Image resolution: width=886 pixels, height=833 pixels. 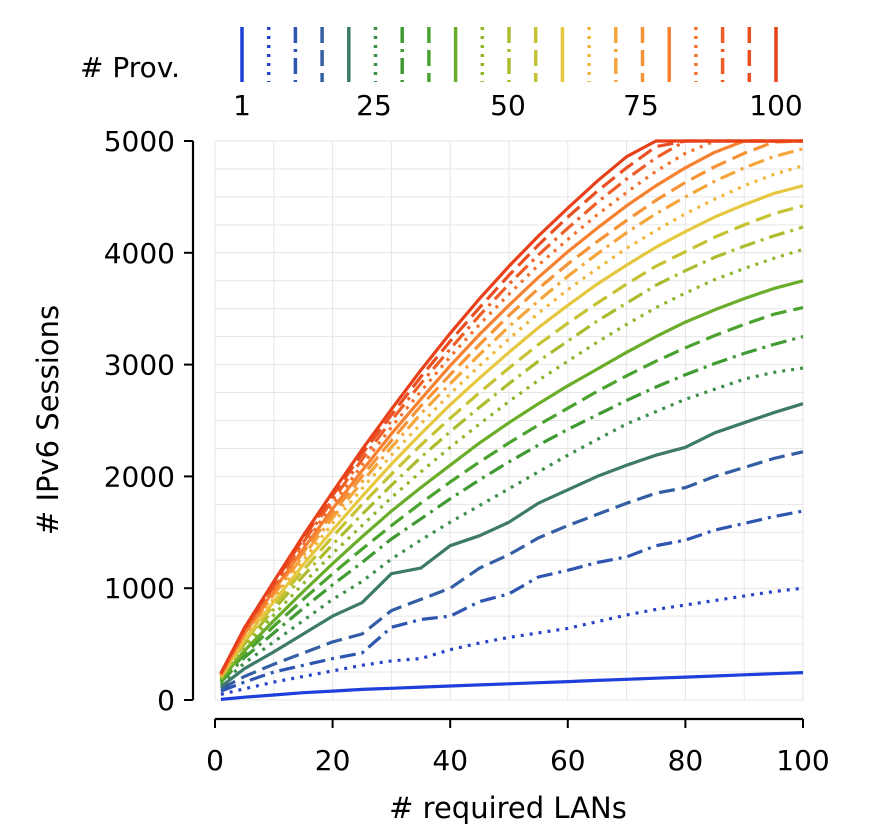 What do you see at coordinates (775, 105) in the screenshot?
I see `legend-tick-label: 100` at bounding box center [775, 105].